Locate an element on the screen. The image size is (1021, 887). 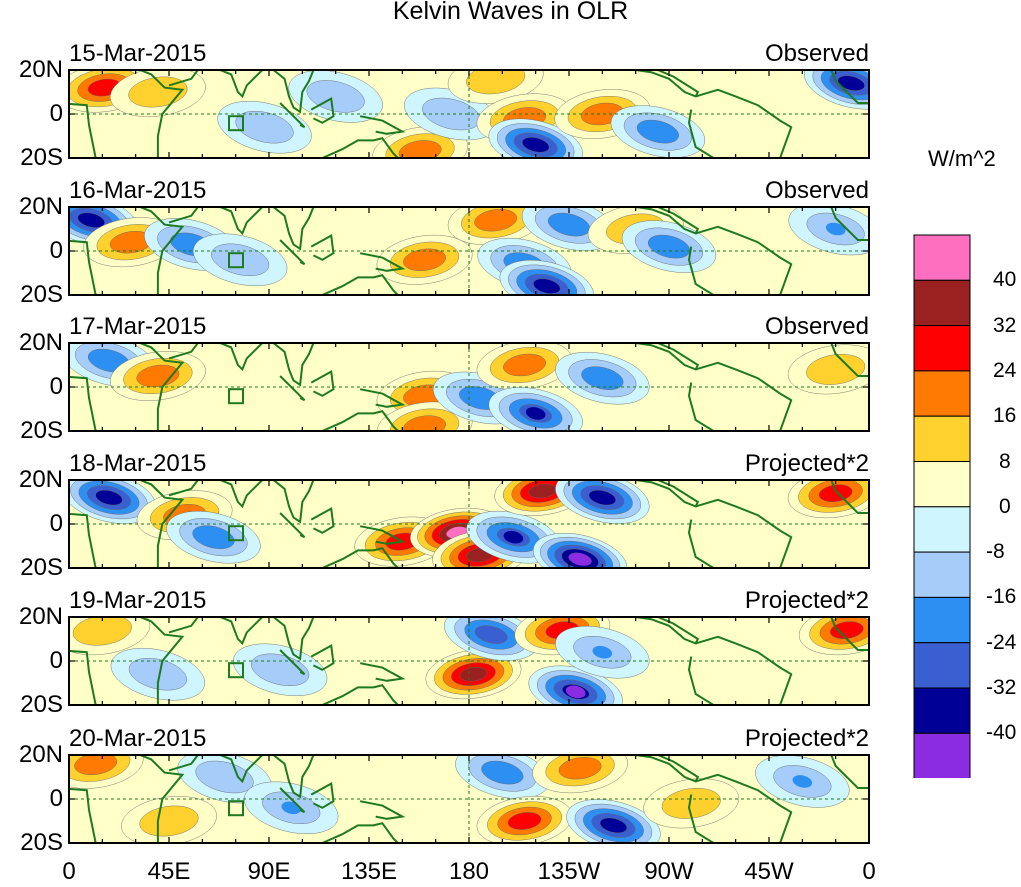
colorbar-tick-label: -24 is located at coordinates (1001, 642).